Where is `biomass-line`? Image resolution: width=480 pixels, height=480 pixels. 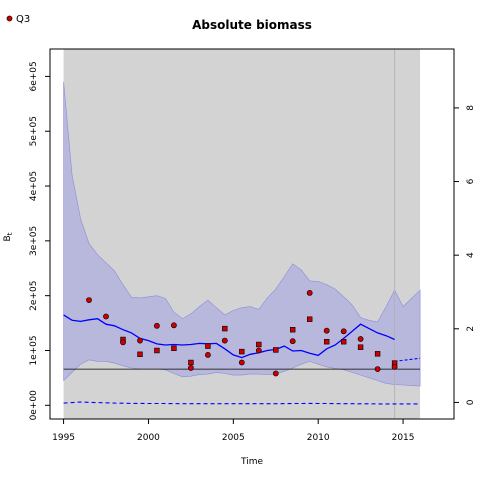
biomass-line is located at coordinates (229, 336).